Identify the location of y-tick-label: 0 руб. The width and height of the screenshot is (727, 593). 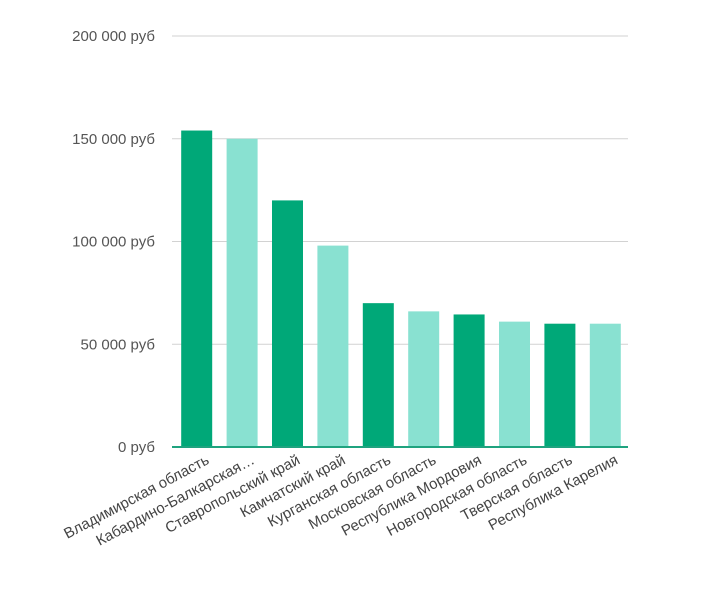
(136, 447).